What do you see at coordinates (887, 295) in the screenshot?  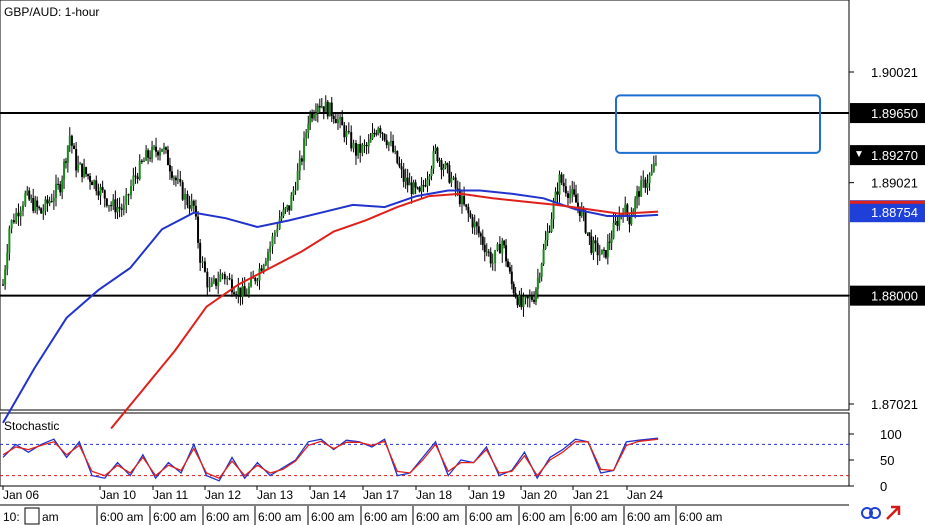 I see `level-label-bg` at bounding box center [887, 295].